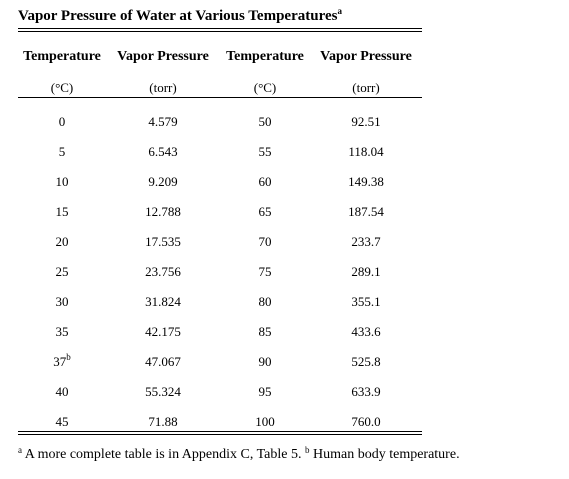 This screenshot has height=479, width=569. What do you see at coordinates (265, 301) in the screenshot?
I see `table-cell: 80` at bounding box center [265, 301].